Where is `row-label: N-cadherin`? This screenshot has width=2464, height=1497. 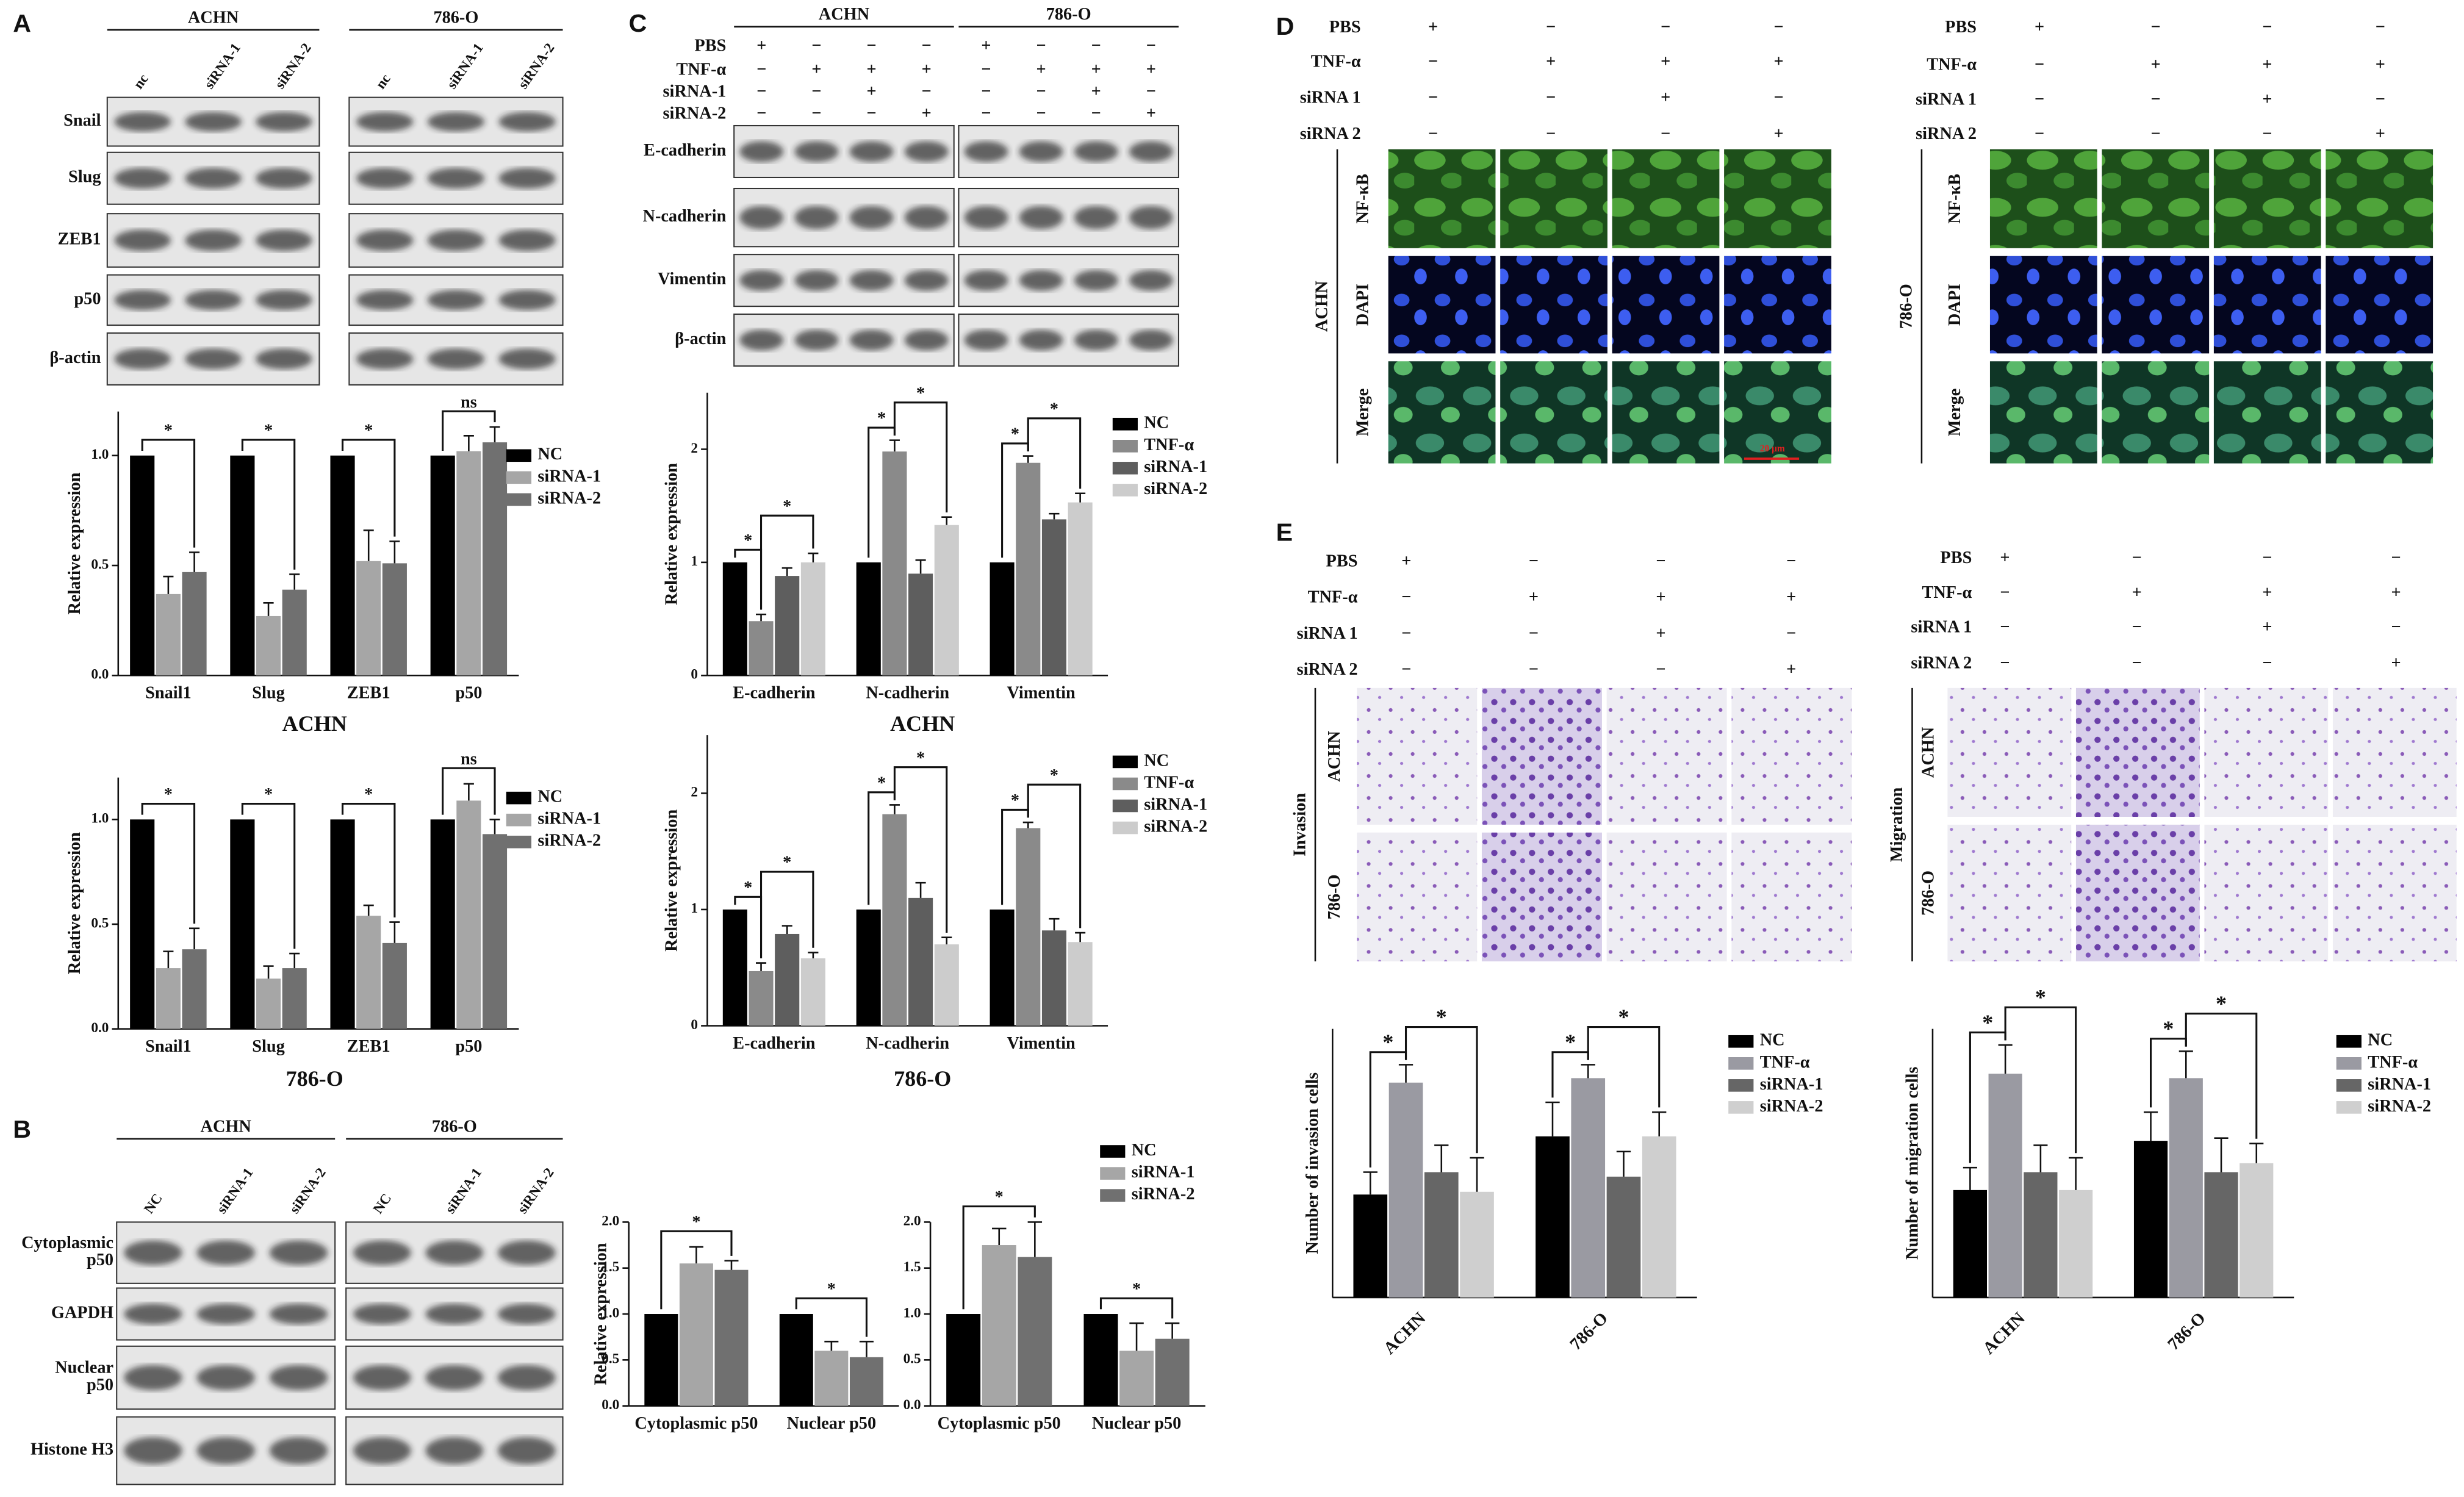 row-label: N-cadherin is located at coordinates (684, 217).